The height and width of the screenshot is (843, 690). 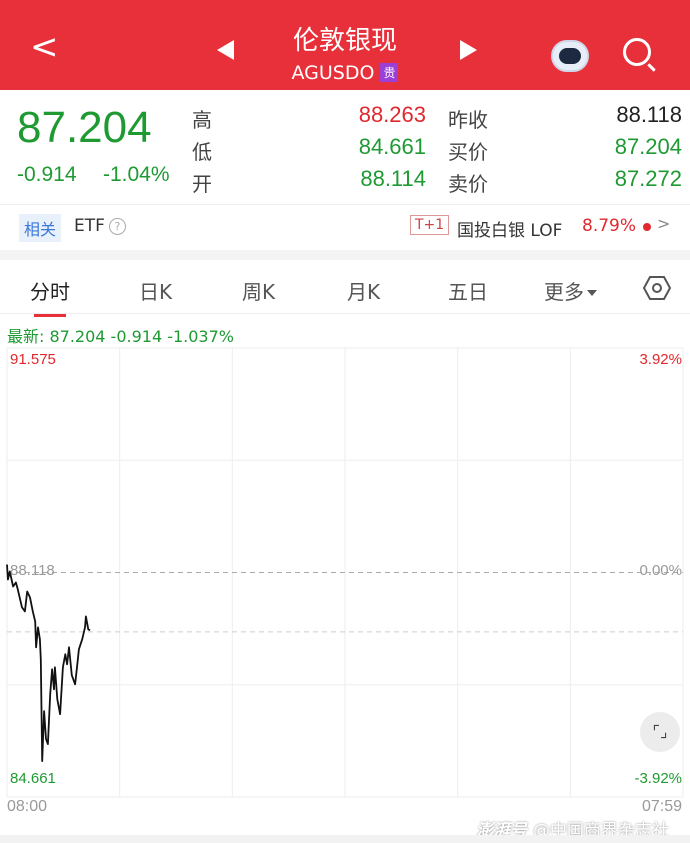 What do you see at coordinates (225, 50) in the screenshot?
I see `prev-icon` at bounding box center [225, 50].